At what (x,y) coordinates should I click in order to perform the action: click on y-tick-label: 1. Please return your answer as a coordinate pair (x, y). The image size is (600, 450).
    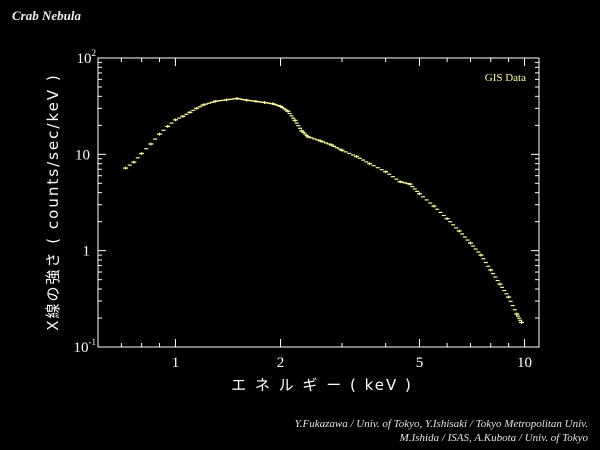
    Looking at the image, I should click on (87, 252).